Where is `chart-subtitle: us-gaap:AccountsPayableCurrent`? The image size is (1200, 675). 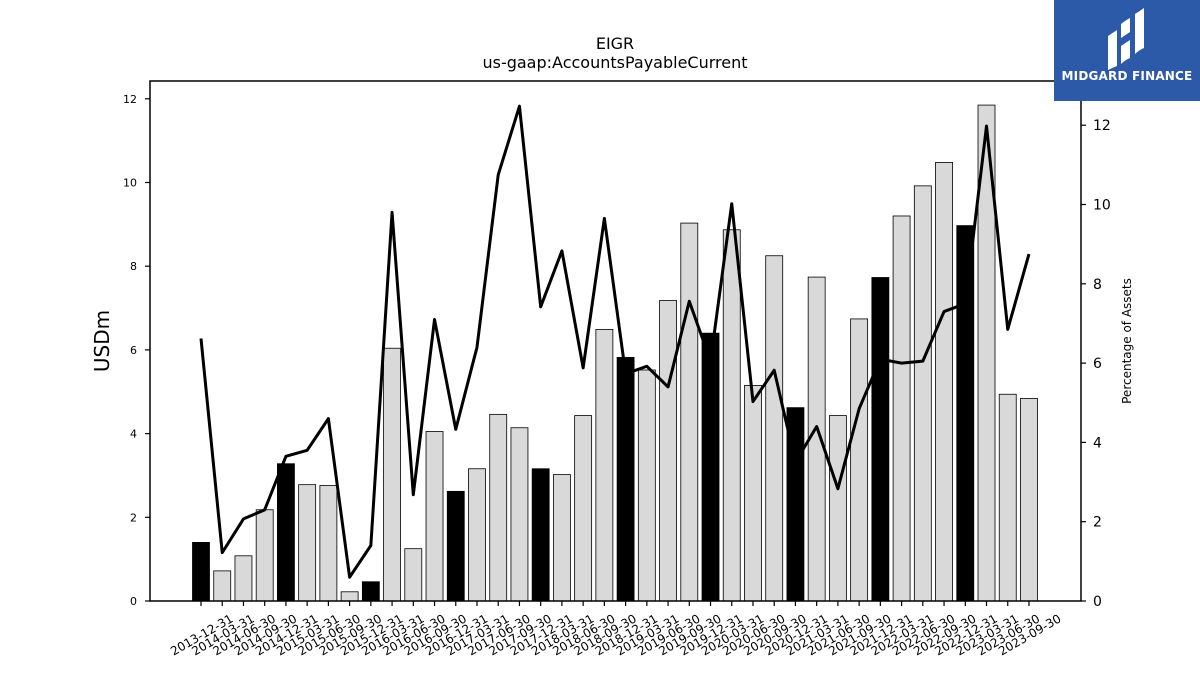 chart-subtitle: us-gaap:AccountsPayableCurrent is located at coordinates (614, 62).